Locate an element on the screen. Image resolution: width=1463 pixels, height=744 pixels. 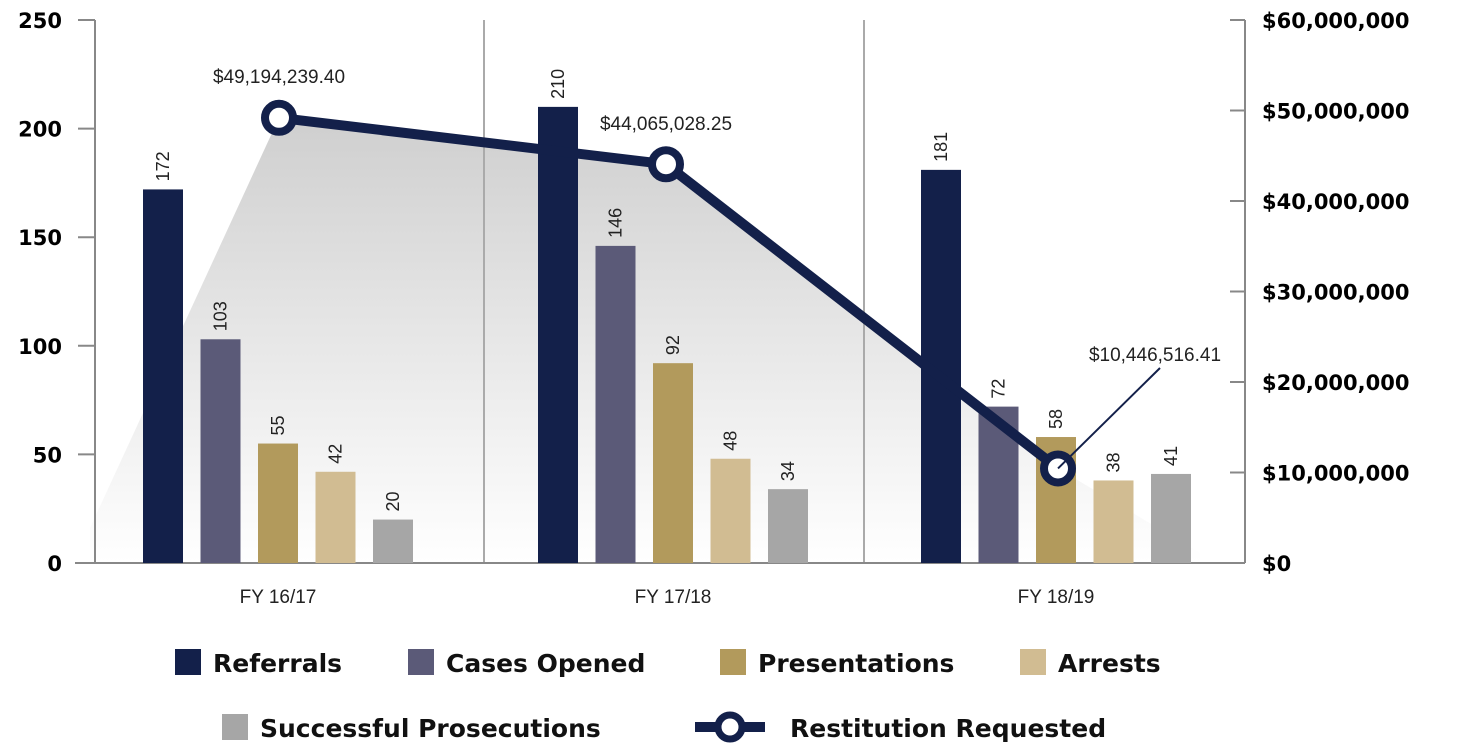
y-right-tick-label: $60,000,000 is located at coordinates (1335, 21).